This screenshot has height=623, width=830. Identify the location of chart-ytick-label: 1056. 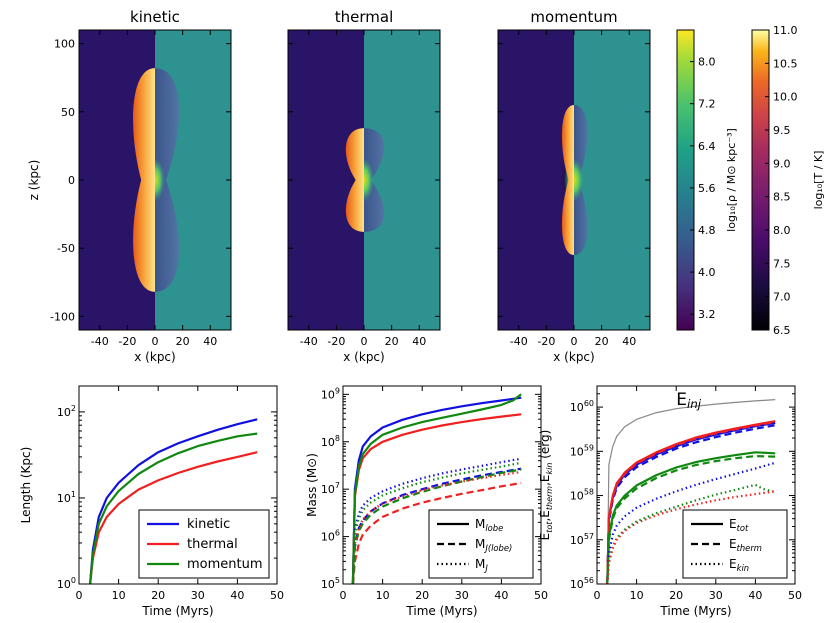
(582, 583).